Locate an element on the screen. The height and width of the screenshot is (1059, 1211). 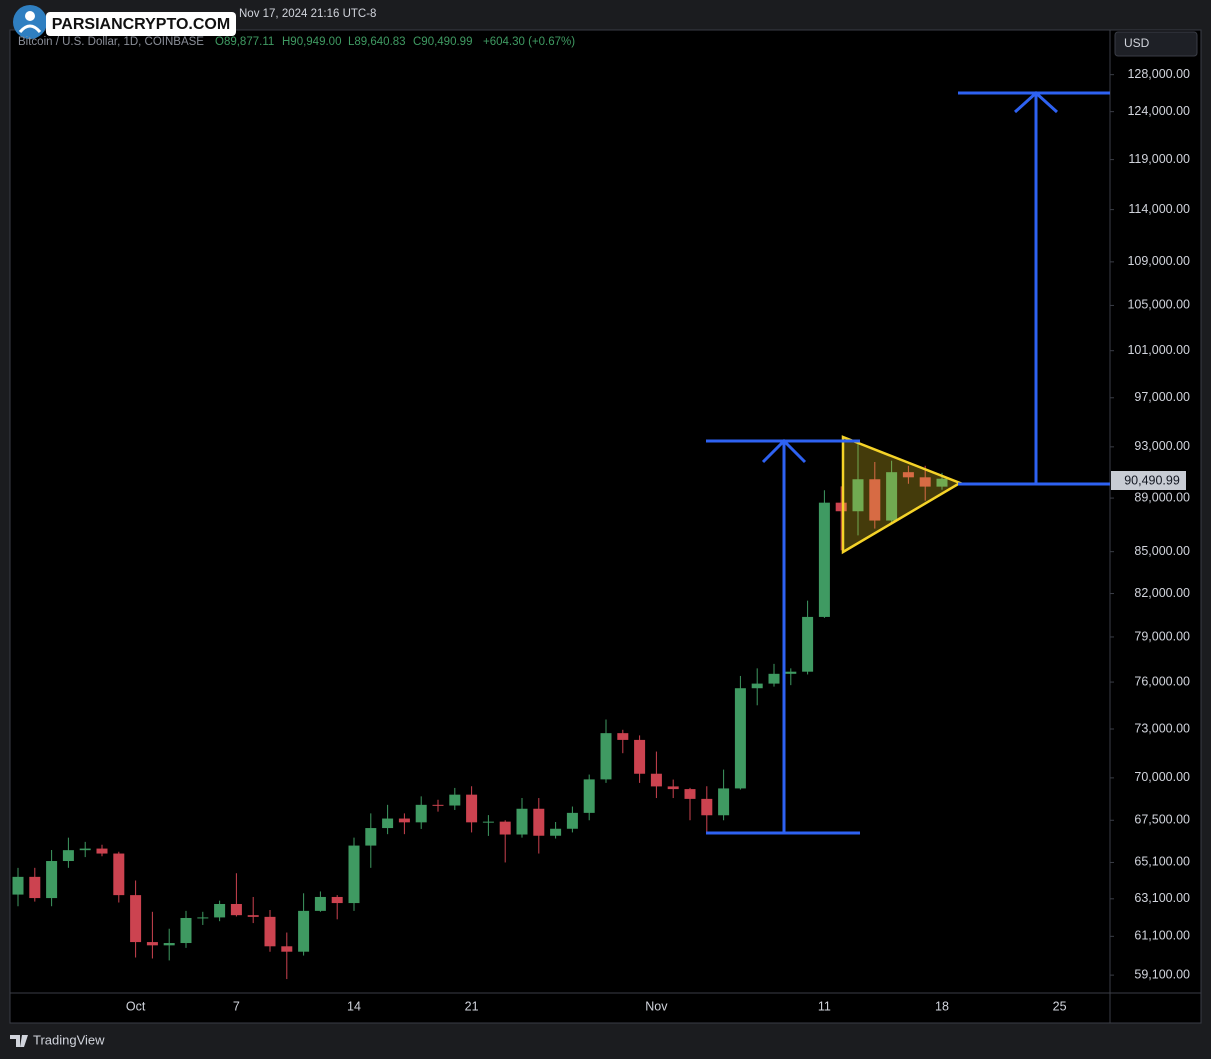
y-tick-label: 97,000.00 is located at coordinates (1162, 397).